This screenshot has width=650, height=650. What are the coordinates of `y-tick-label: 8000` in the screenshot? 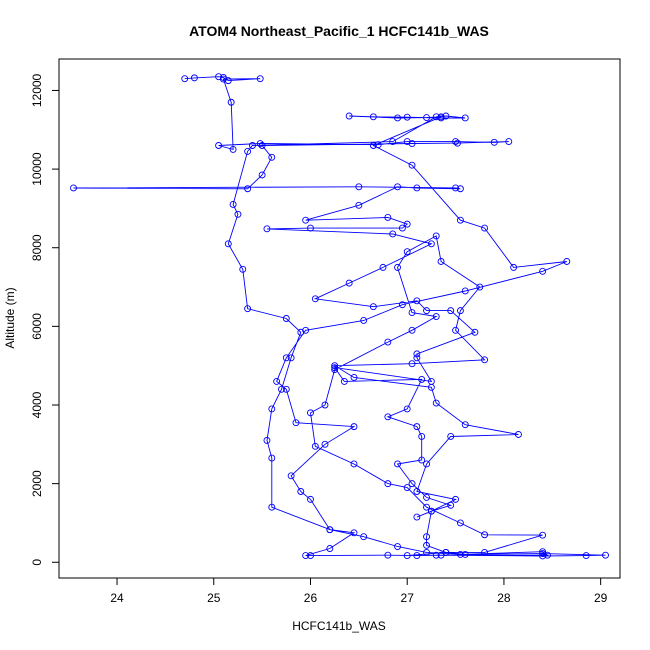 It's located at (37, 247).